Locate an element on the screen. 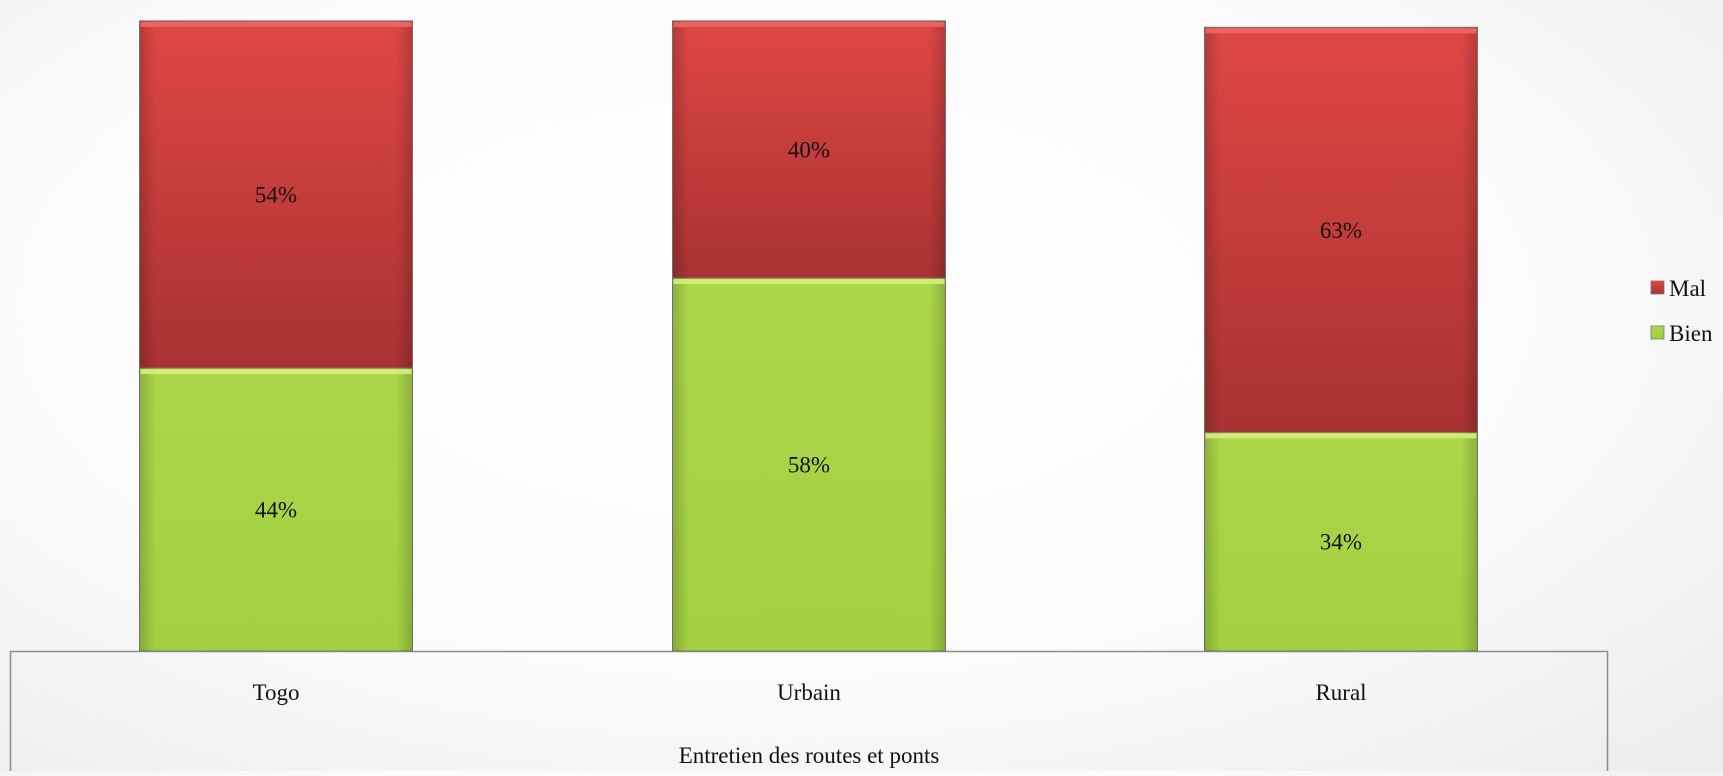  bar-shade-bien-urbain is located at coordinates (809, 464).